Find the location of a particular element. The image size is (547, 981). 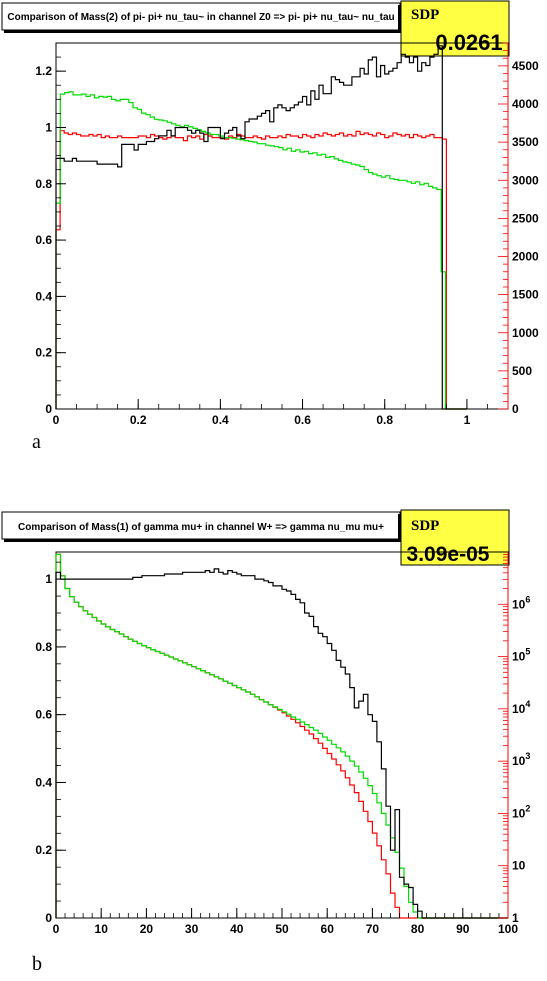

chart-b-x-tick-label: 90 is located at coordinates (463, 929).